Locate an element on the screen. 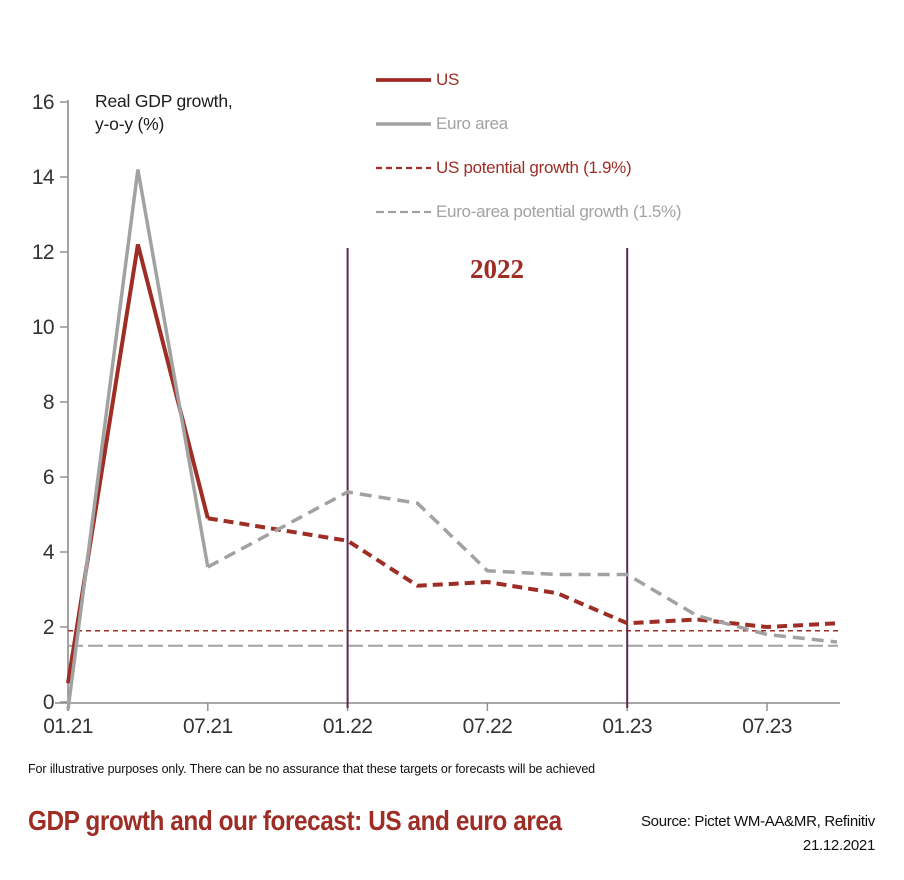  euro-potential-line-swatch is located at coordinates (403, 212).